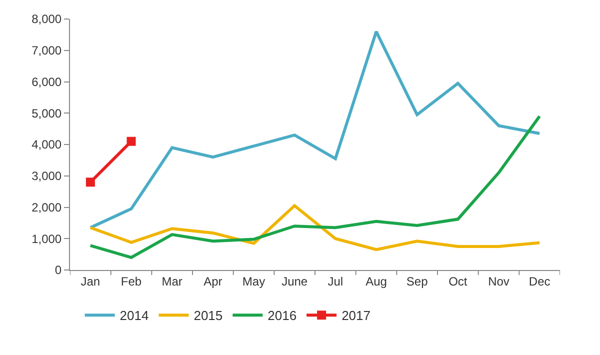  What do you see at coordinates (315, 228) in the screenshot?
I see `line-series` at bounding box center [315, 228].